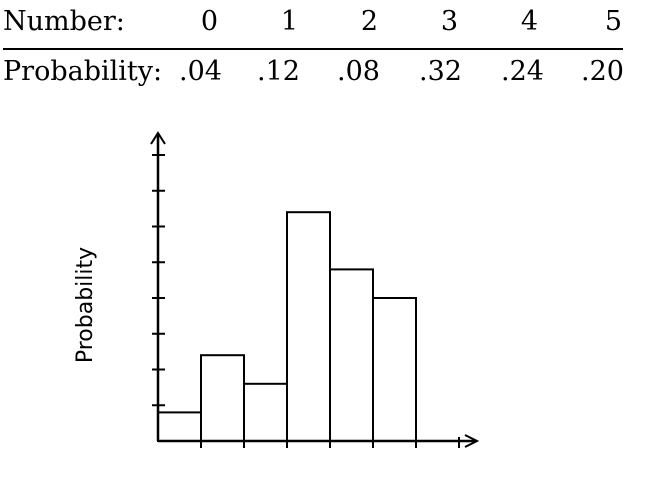 The width and height of the screenshot is (652, 487). Describe the element at coordinates (326, 20) in the screenshot. I see `number-row: Number: 0 1 2 3 4 5` at that location.